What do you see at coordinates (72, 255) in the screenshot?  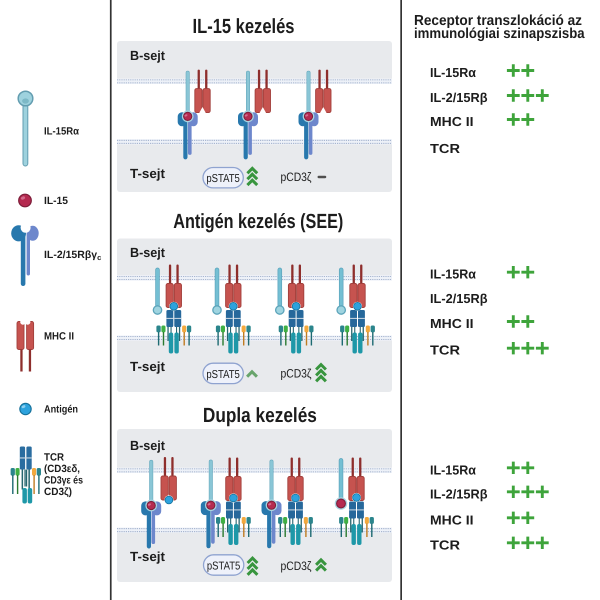 I see `svg-text: IL-2/15Rβγc` at bounding box center [72, 255].